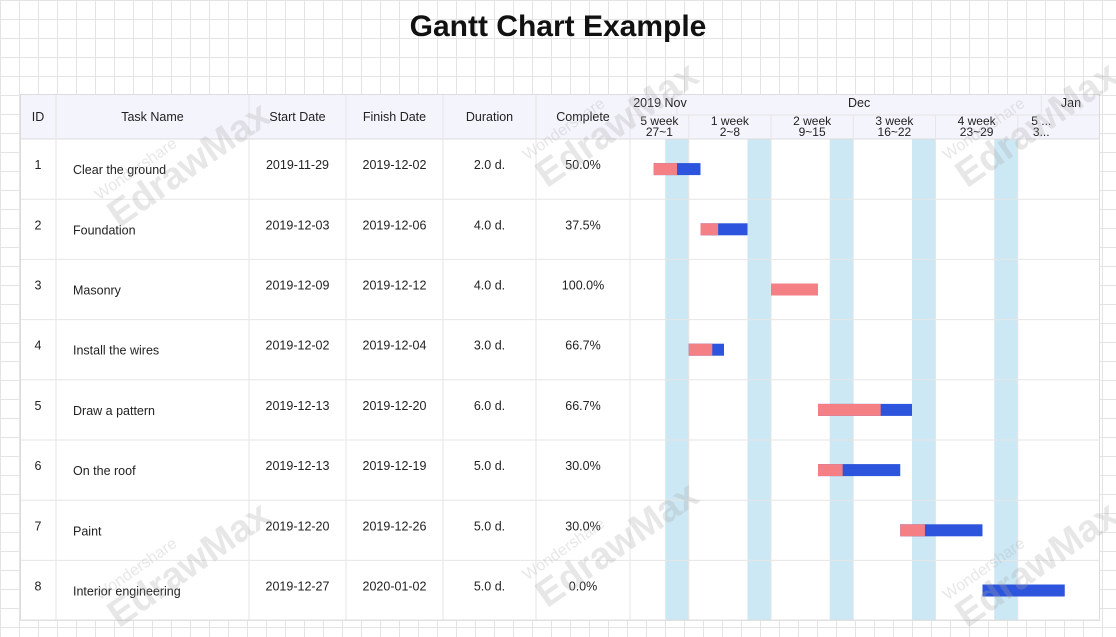 The width and height of the screenshot is (1116, 637). I want to click on task-finish-date: 2019-12-04, so click(395, 346).